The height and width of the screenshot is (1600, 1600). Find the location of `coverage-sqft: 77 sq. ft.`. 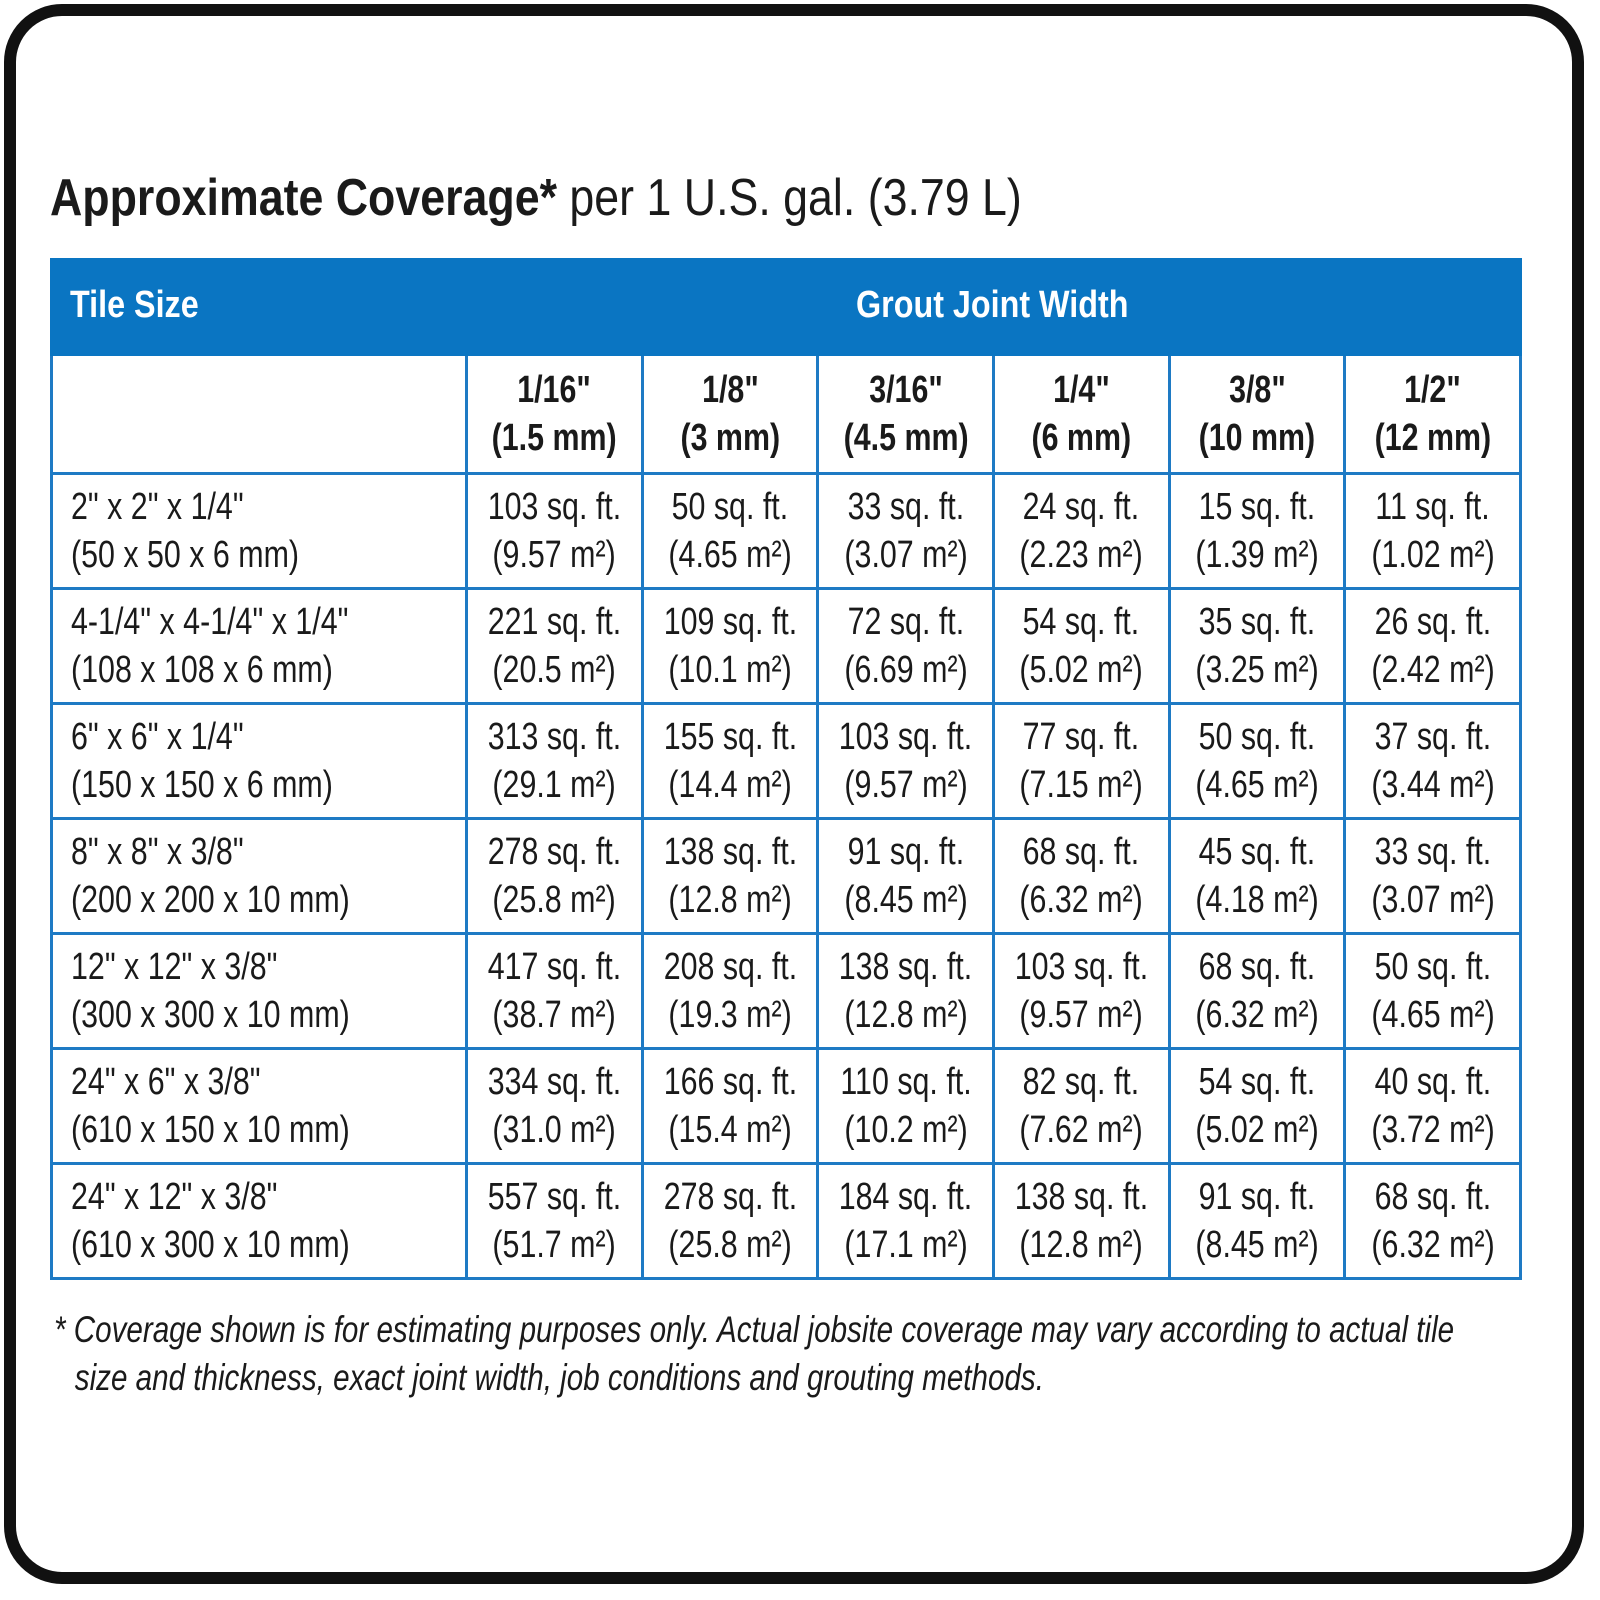

coverage-sqft: 77 sq. ft. is located at coordinates (1081, 737).